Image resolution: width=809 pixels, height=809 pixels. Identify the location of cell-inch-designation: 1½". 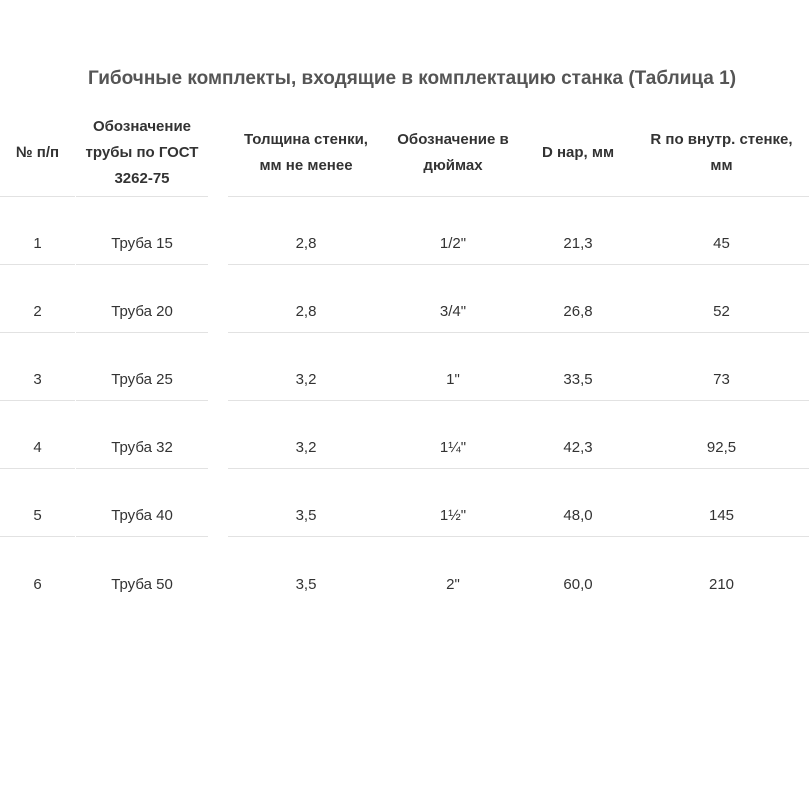
(453, 503).